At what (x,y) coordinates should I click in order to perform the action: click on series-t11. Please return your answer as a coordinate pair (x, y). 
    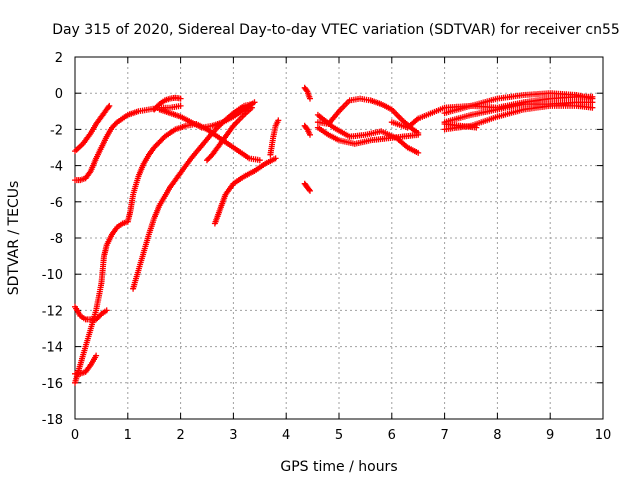
    Looking at the image, I should click on (274, 137).